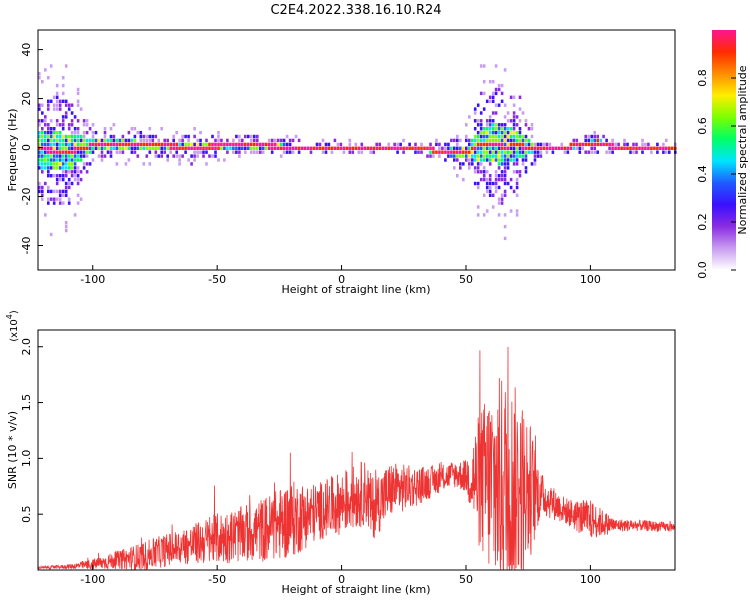 The image size is (750, 600). What do you see at coordinates (702, 174) in the screenshot?
I see `colorbar-tick-label: 0.4` at bounding box center [702, 174].